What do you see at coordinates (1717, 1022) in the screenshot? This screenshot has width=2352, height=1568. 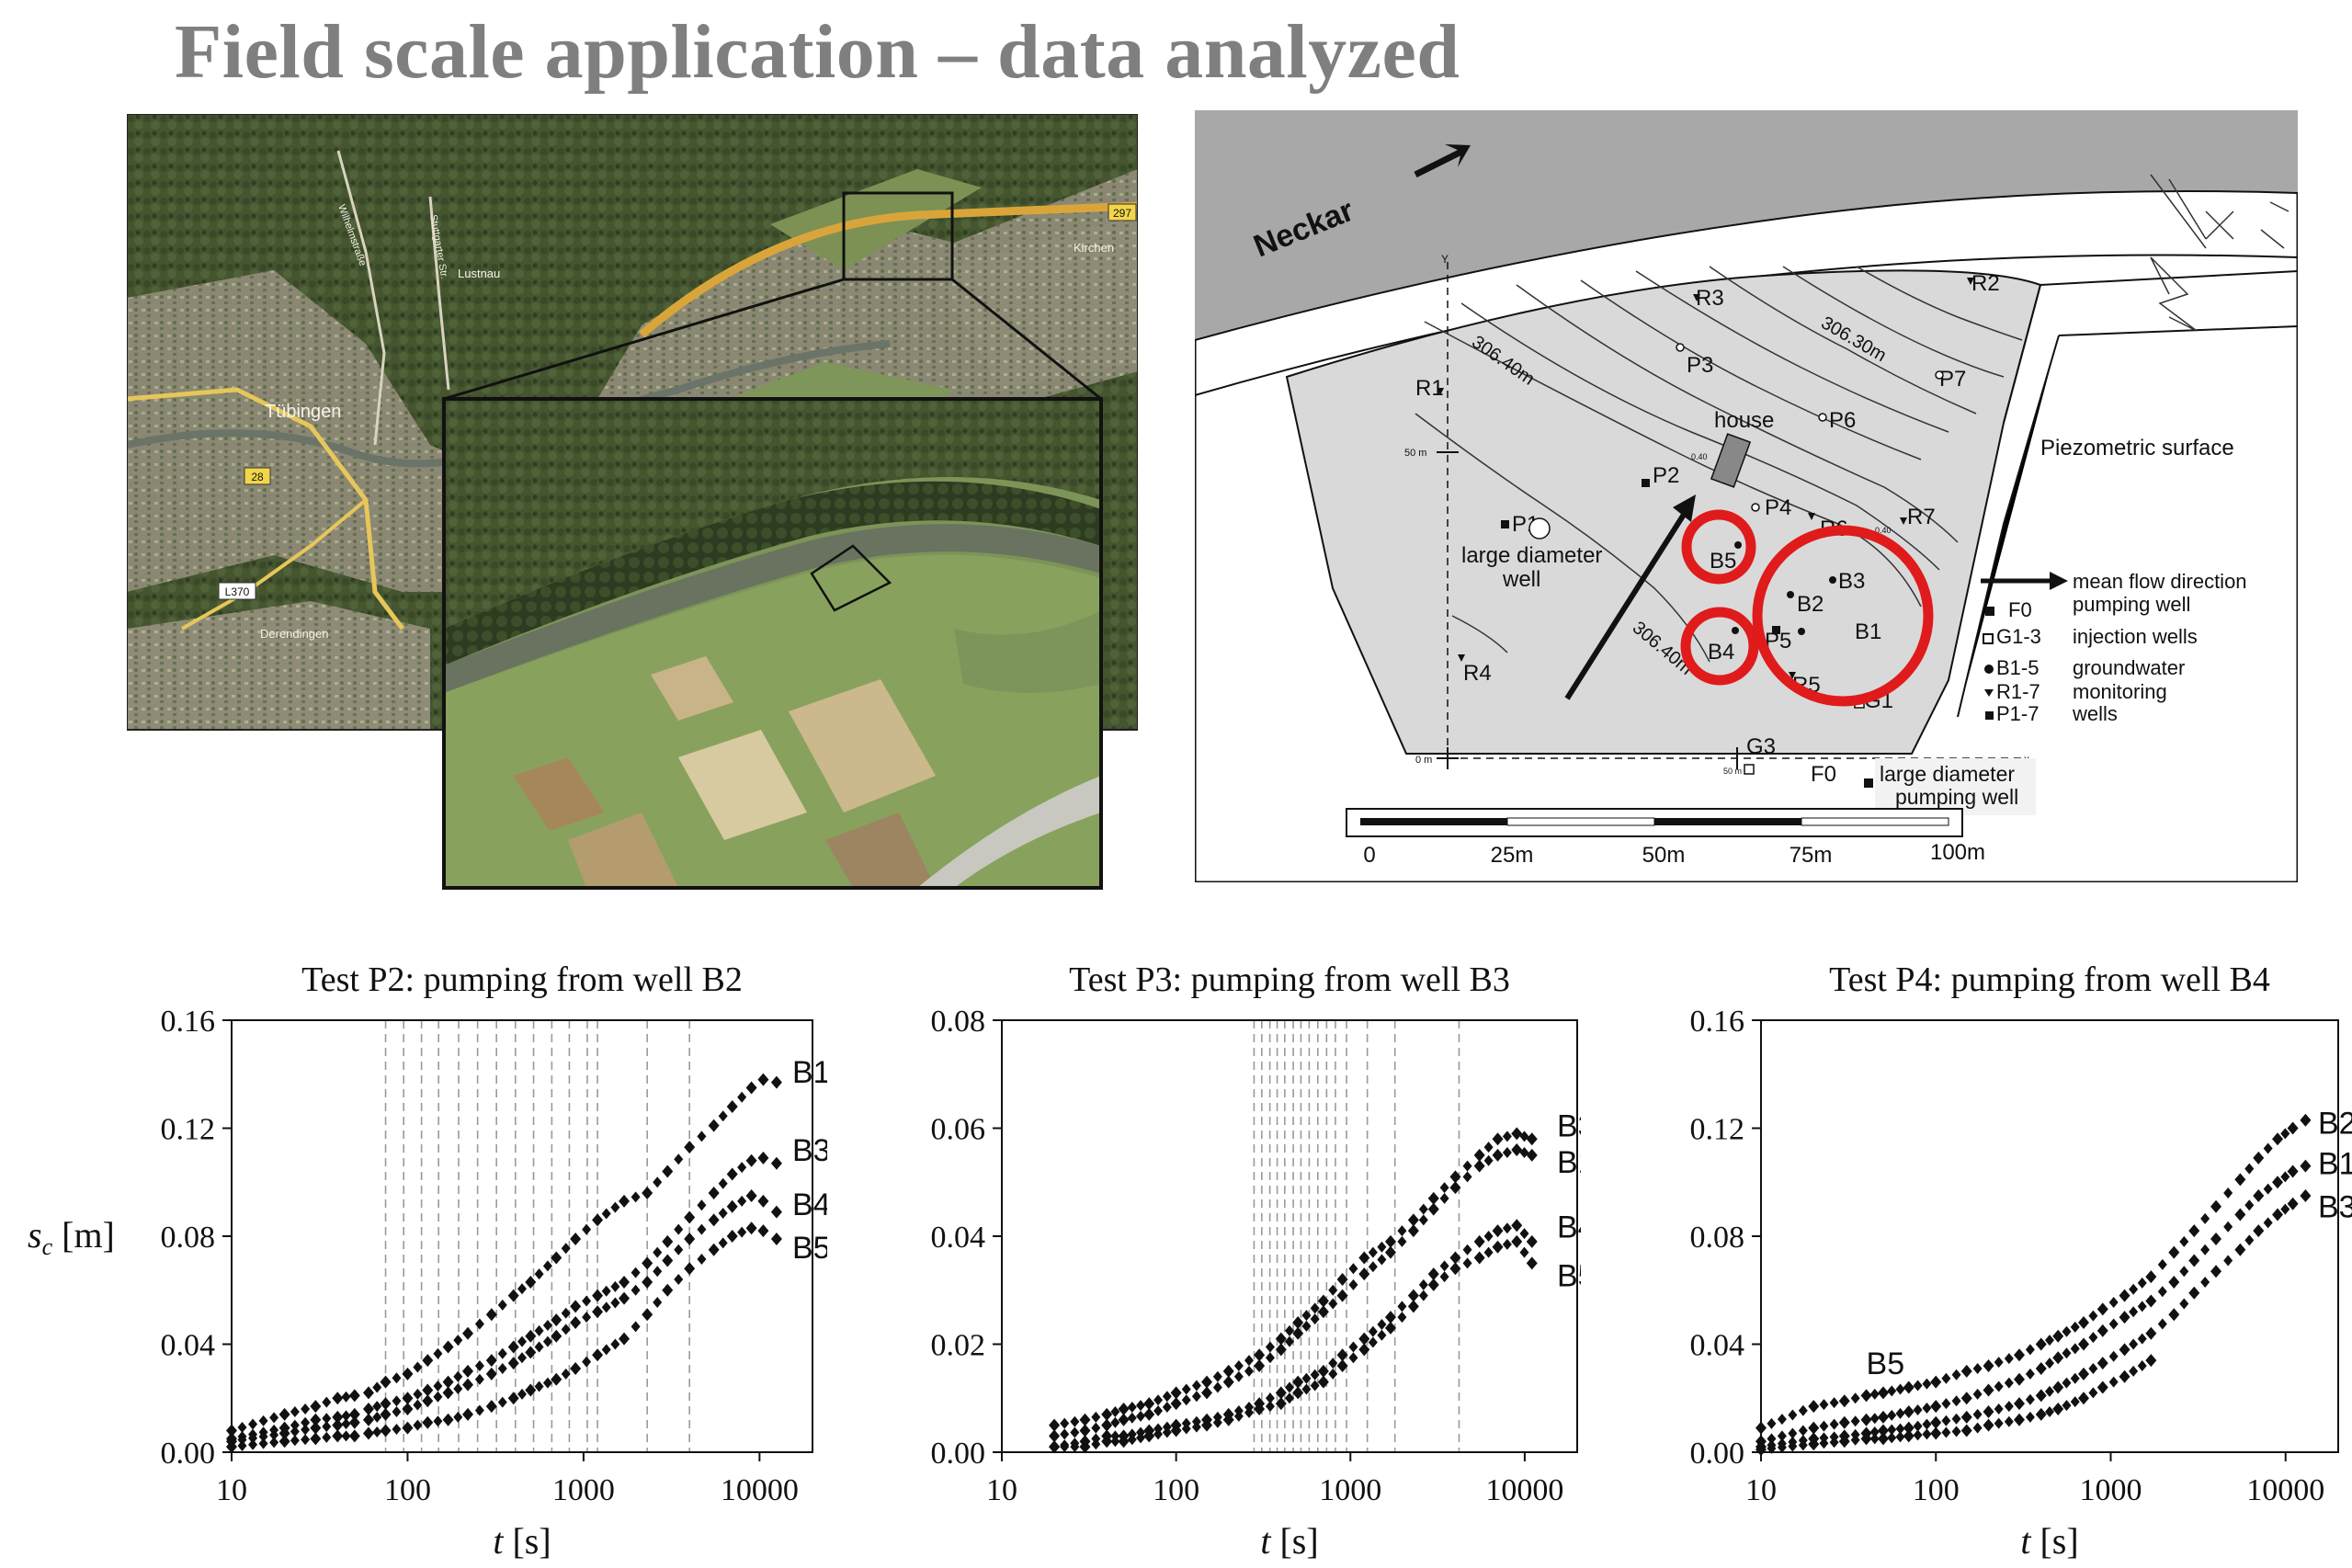 I see `y-tick-label: 0.16` at bounding box center [1717, 1022].